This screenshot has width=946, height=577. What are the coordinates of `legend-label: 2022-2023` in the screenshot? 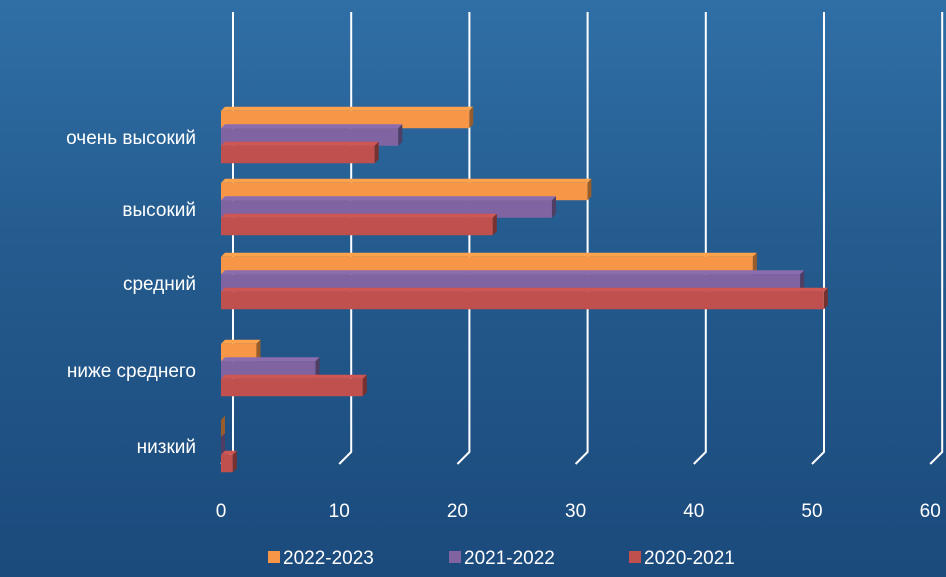 It's located at (328, 558).